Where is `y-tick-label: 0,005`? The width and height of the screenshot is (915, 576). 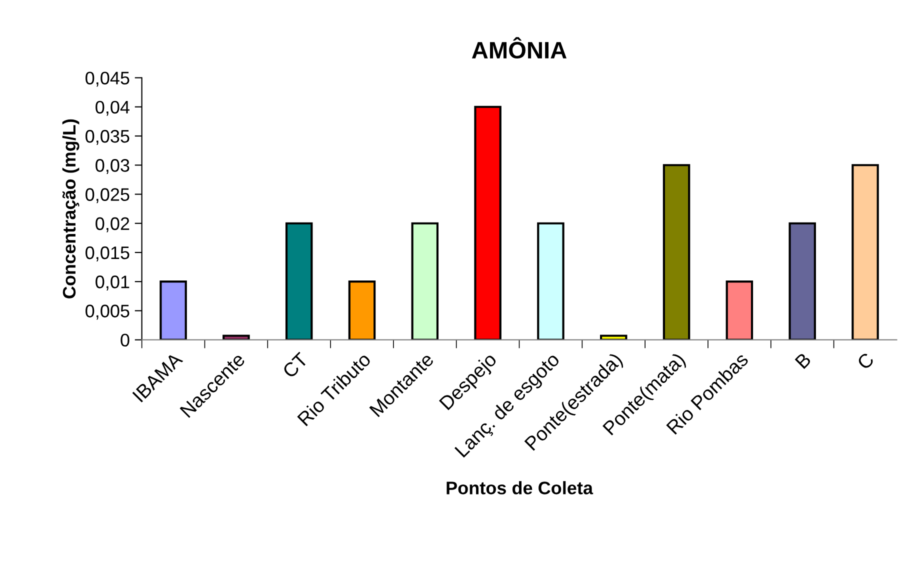
y-tick-label: 0,005 is located at coordinates (108, 312).